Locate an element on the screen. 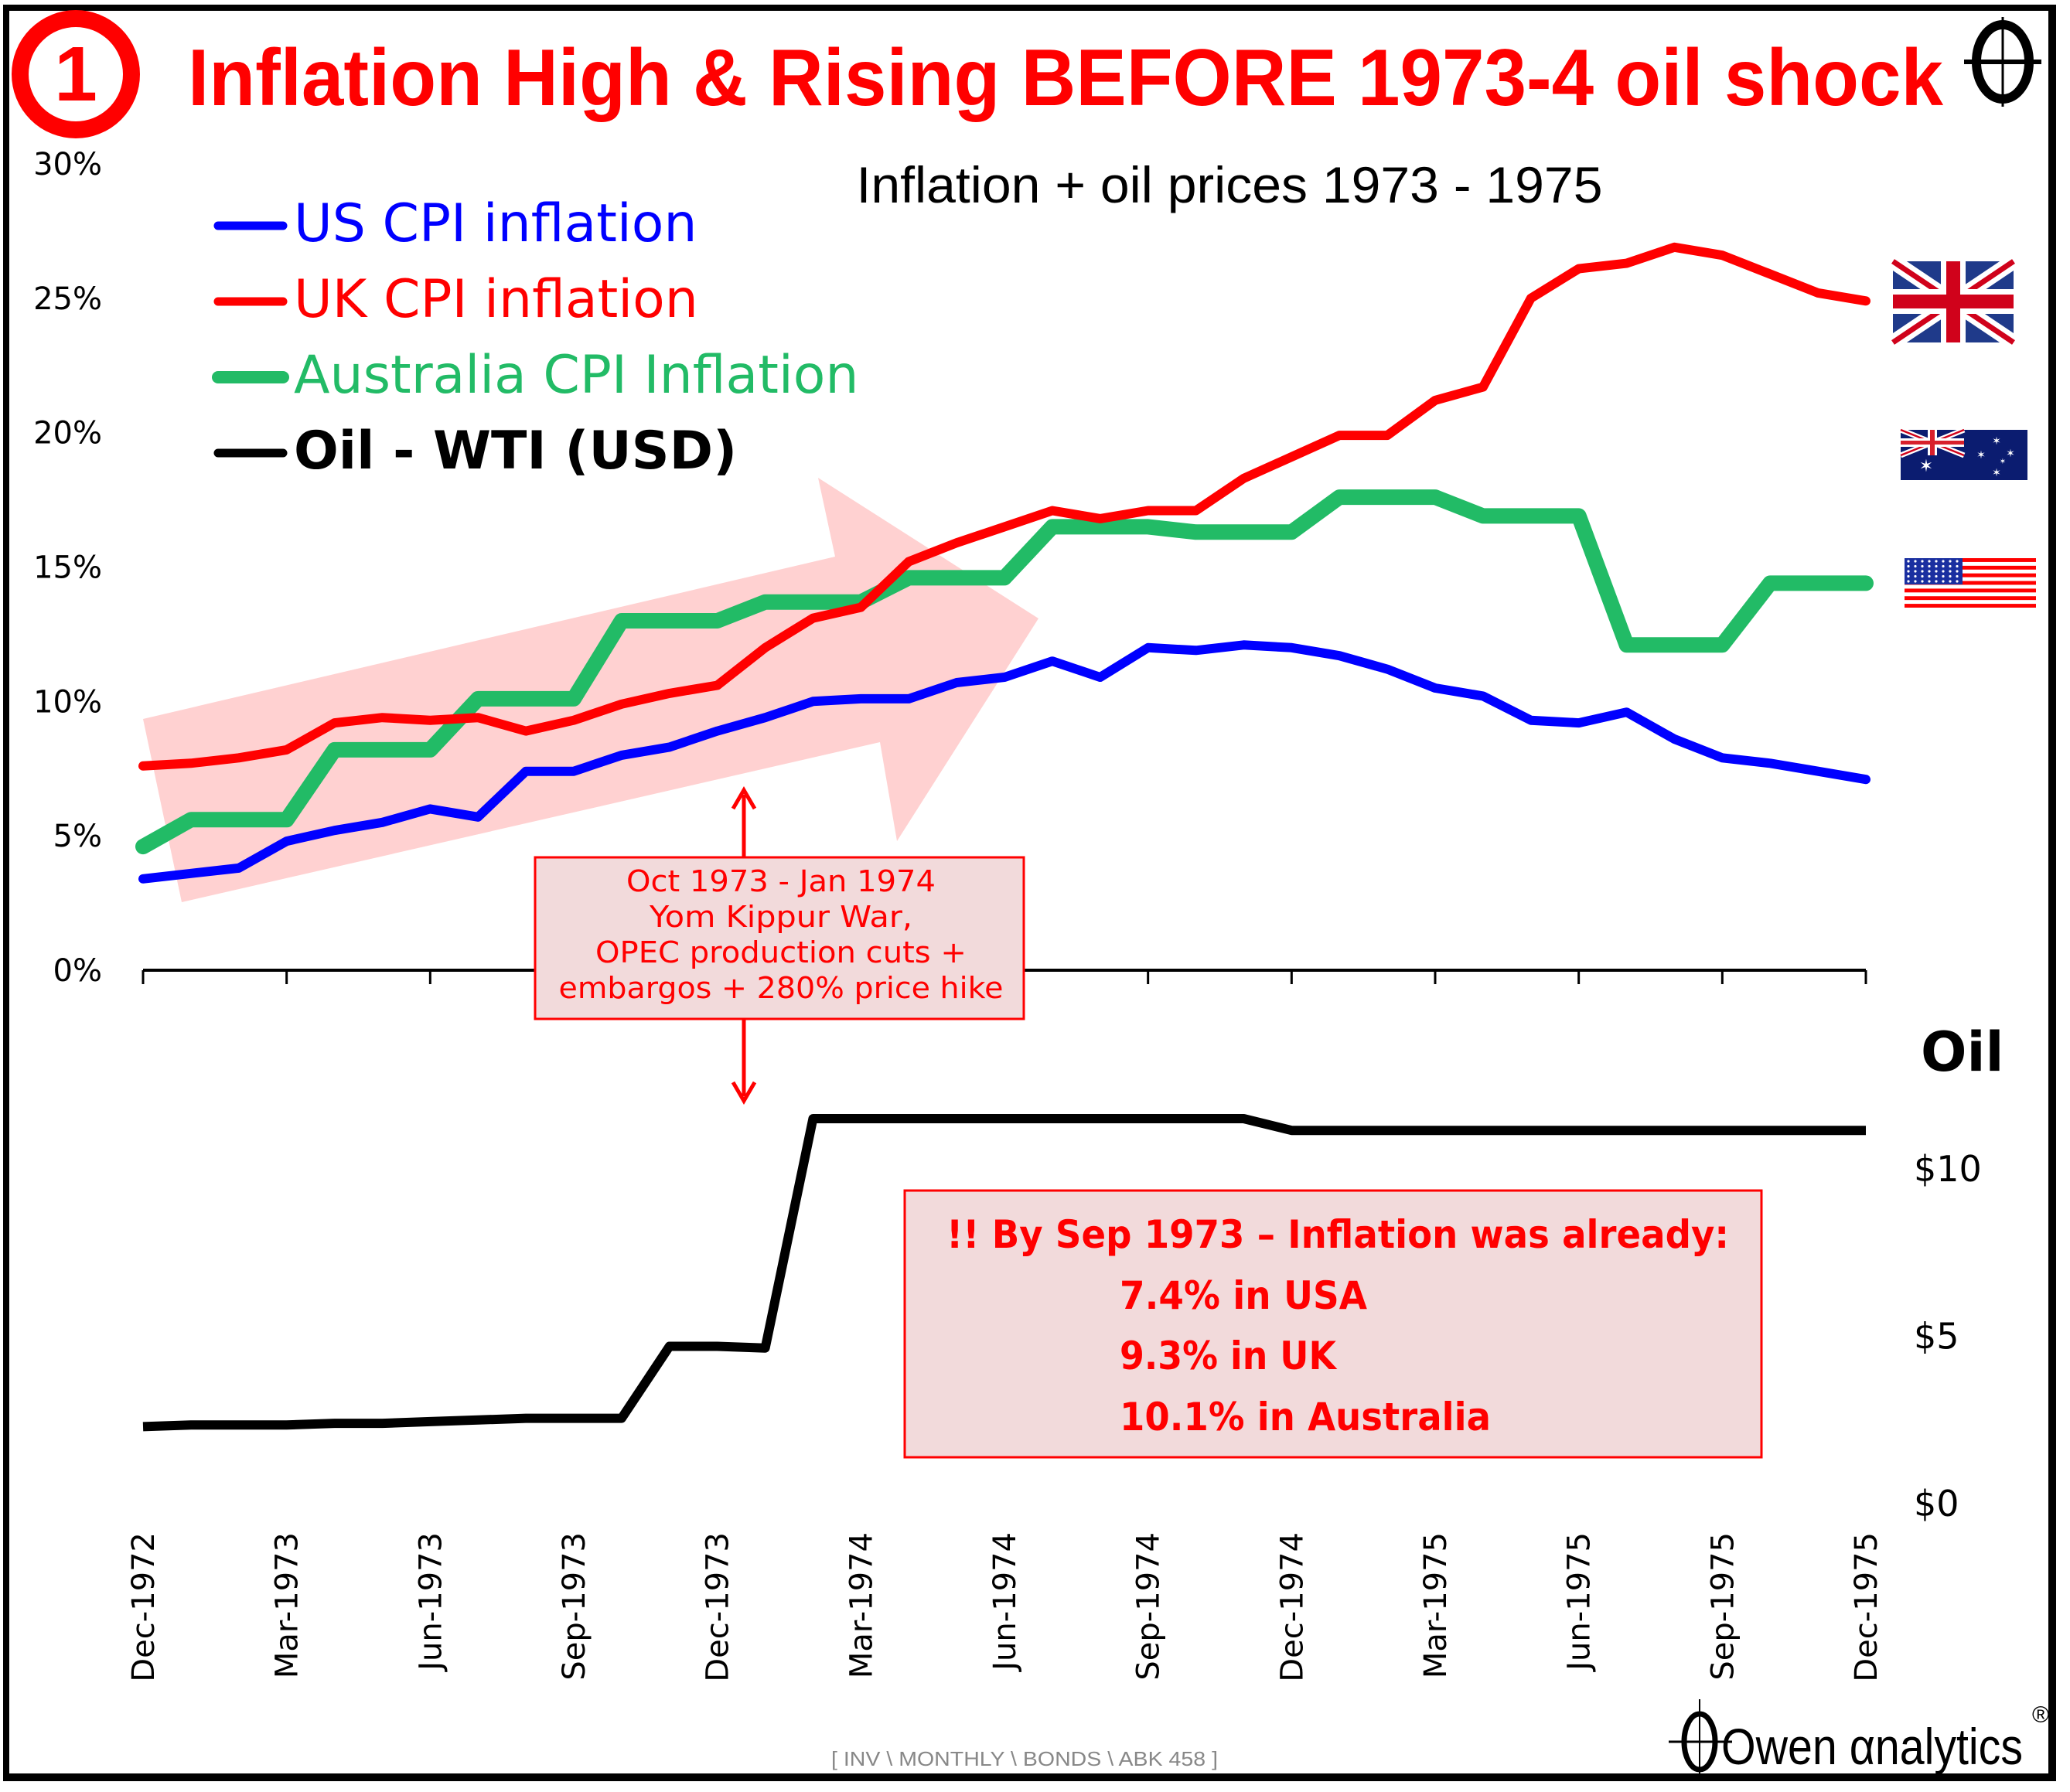 The height and width of the screenshot is (1792, 2070). oil-axis-title: Oil is located at coordinates (1963, 1052).